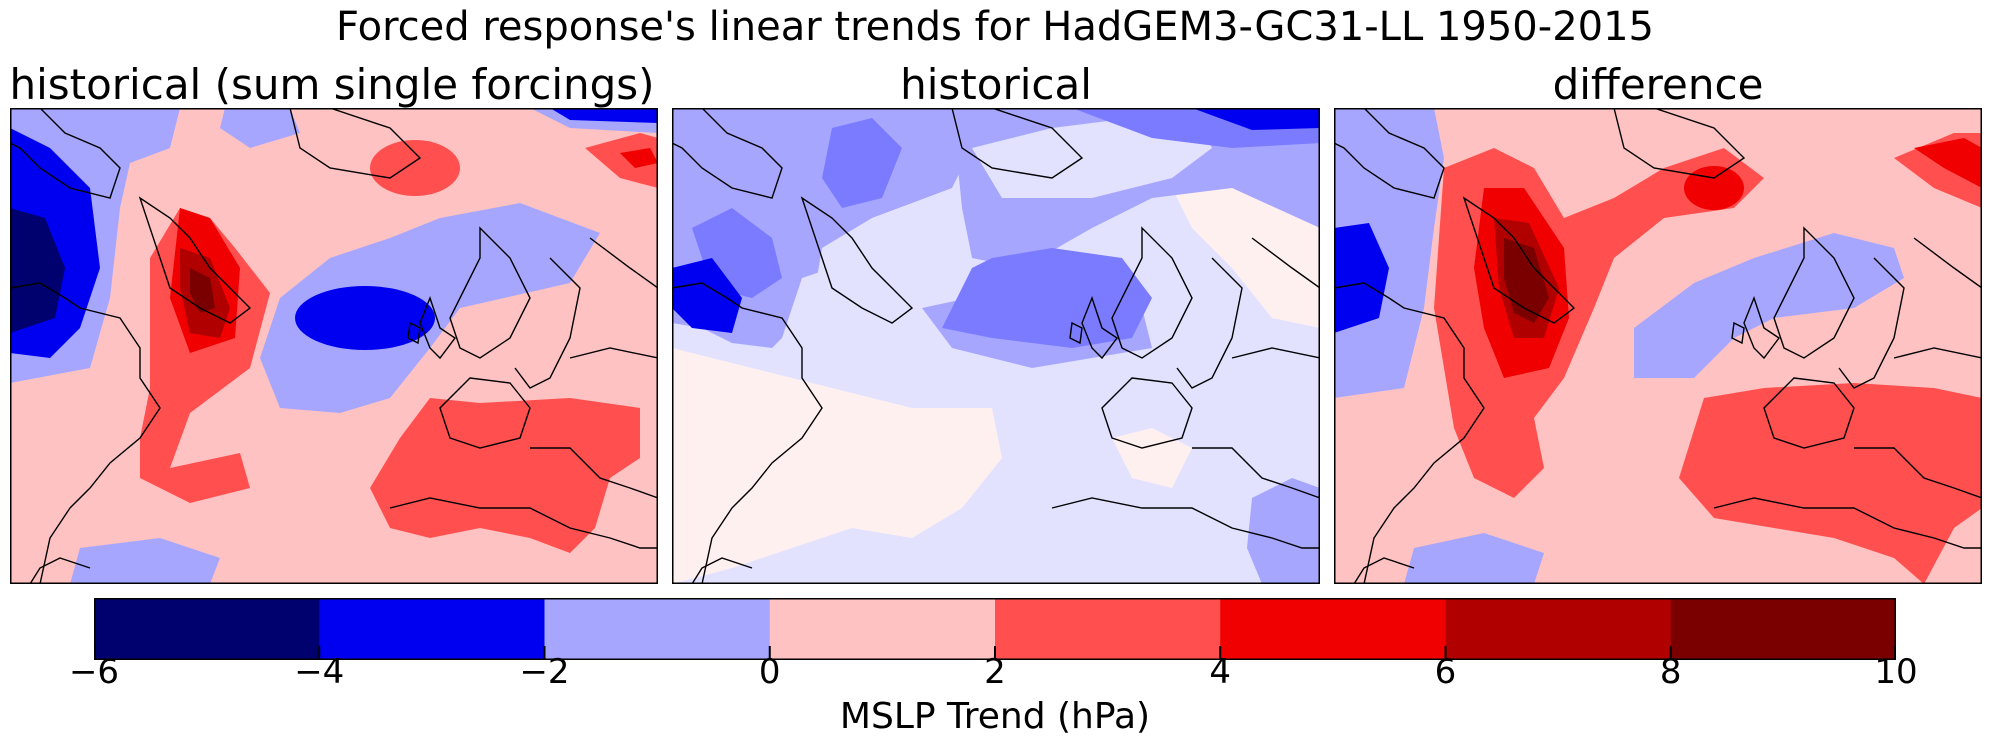 The image size is (1990, 746). What do you see at coordinates (996, 84) in the screenshot?
I see `panel-title-historical: historical` at bounding box center [996, 84].